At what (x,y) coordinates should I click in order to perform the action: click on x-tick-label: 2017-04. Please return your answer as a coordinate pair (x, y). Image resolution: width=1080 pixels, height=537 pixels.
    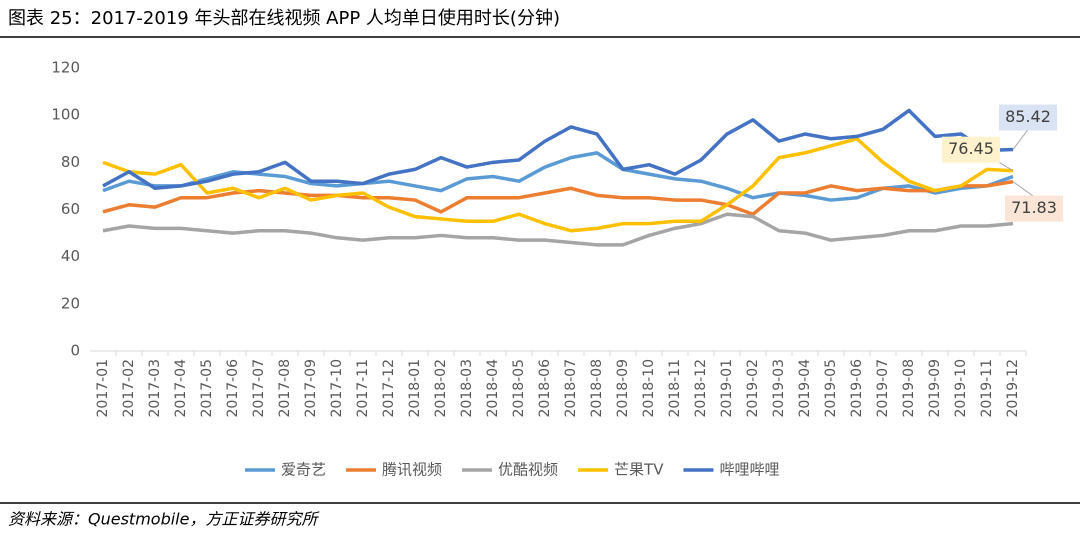
    Looking at the image, I should click on (181, 388).